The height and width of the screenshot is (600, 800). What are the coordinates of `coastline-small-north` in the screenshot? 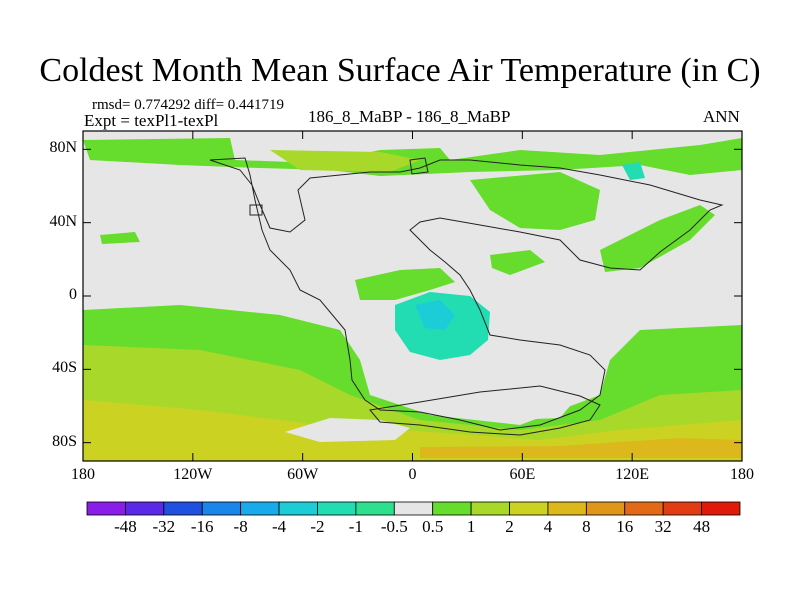 It's located at (419, 166).